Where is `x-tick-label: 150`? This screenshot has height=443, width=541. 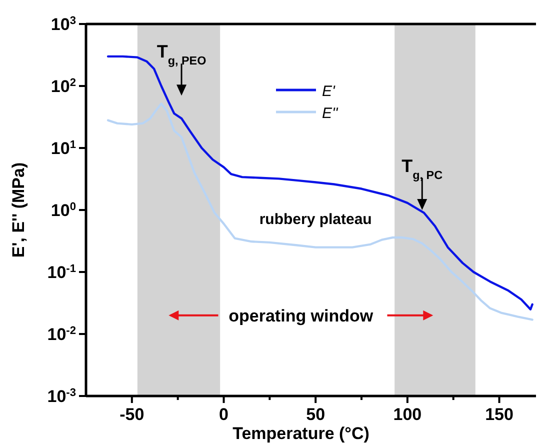 x-tick-label: 150 is located at coordinates (499, 414).